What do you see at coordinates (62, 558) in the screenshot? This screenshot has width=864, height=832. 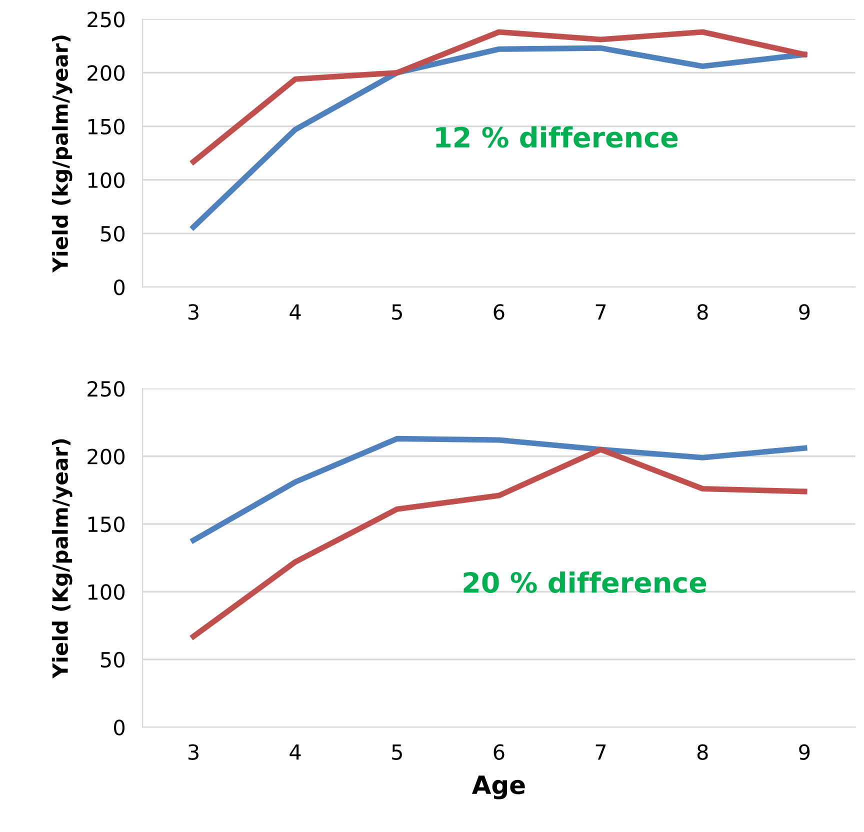 I see `y-axis-title: Yield (Kg/palm/year)` at bounding box center [62, 558].